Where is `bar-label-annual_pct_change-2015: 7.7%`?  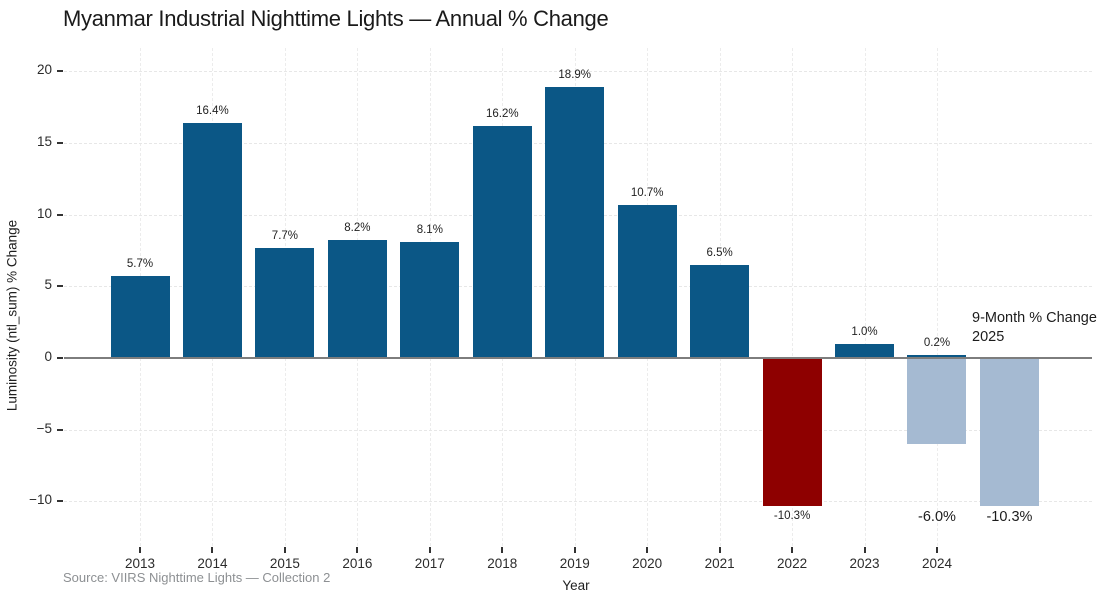 bar-label-annual_pct_change-2015: 7.7% is located at coordinates (285, 235).